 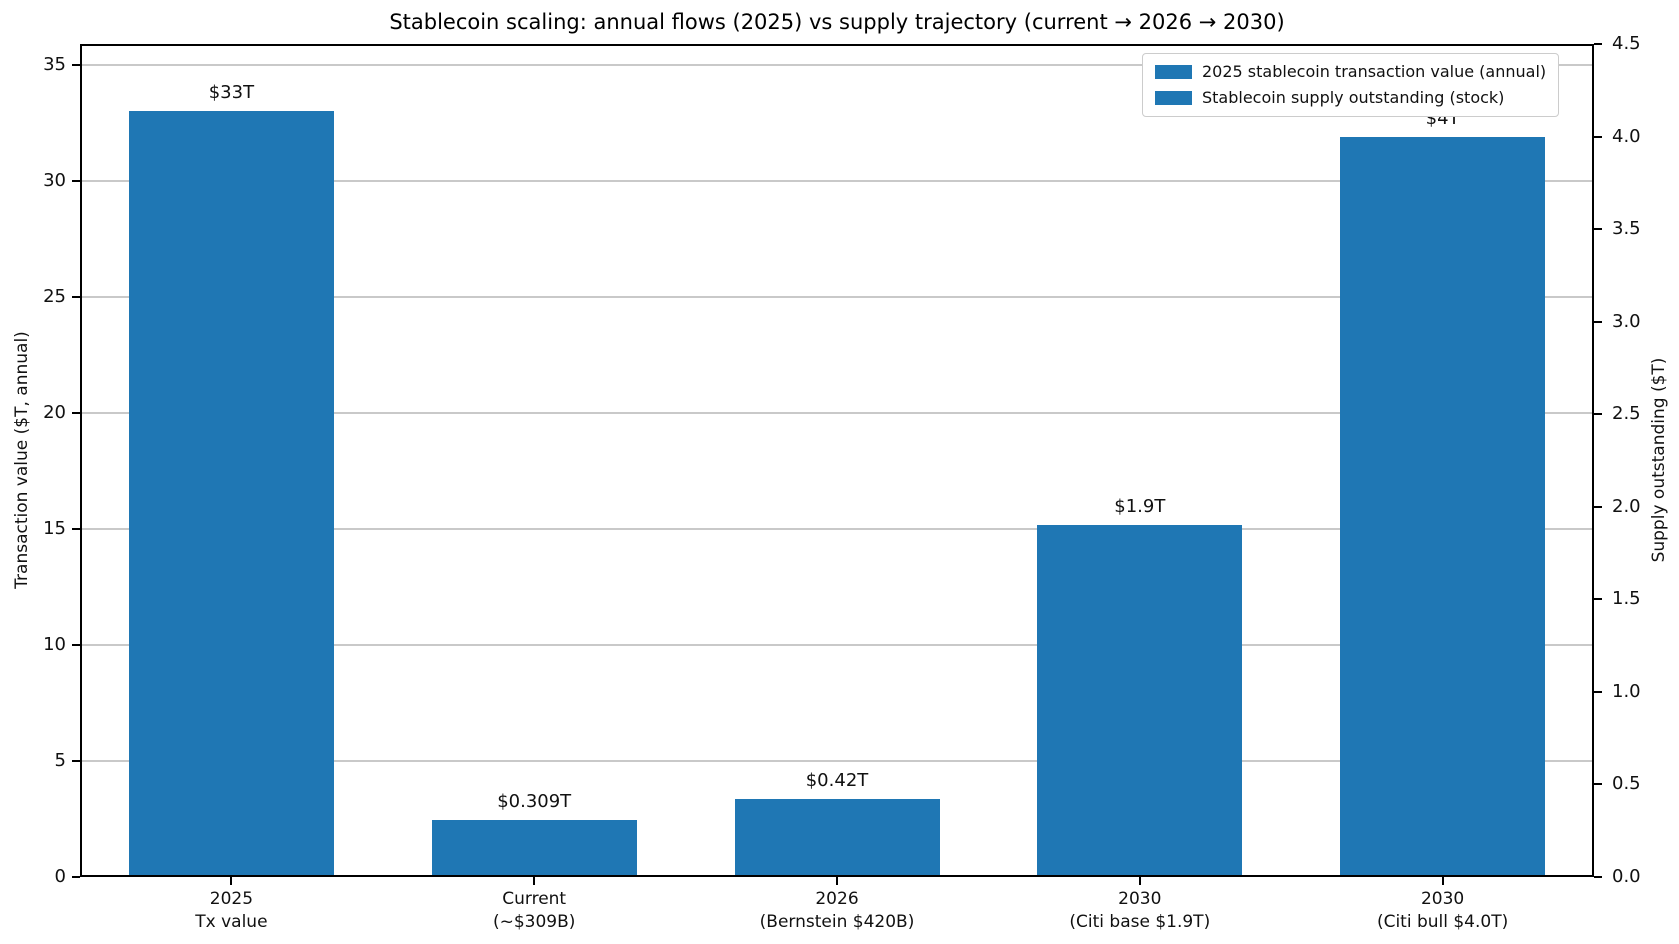 What do you see at coordinates (1626, 43) in the screenshot?
I see `right-axis-tick-label: 4.5` at bounding box center [1626, 43].